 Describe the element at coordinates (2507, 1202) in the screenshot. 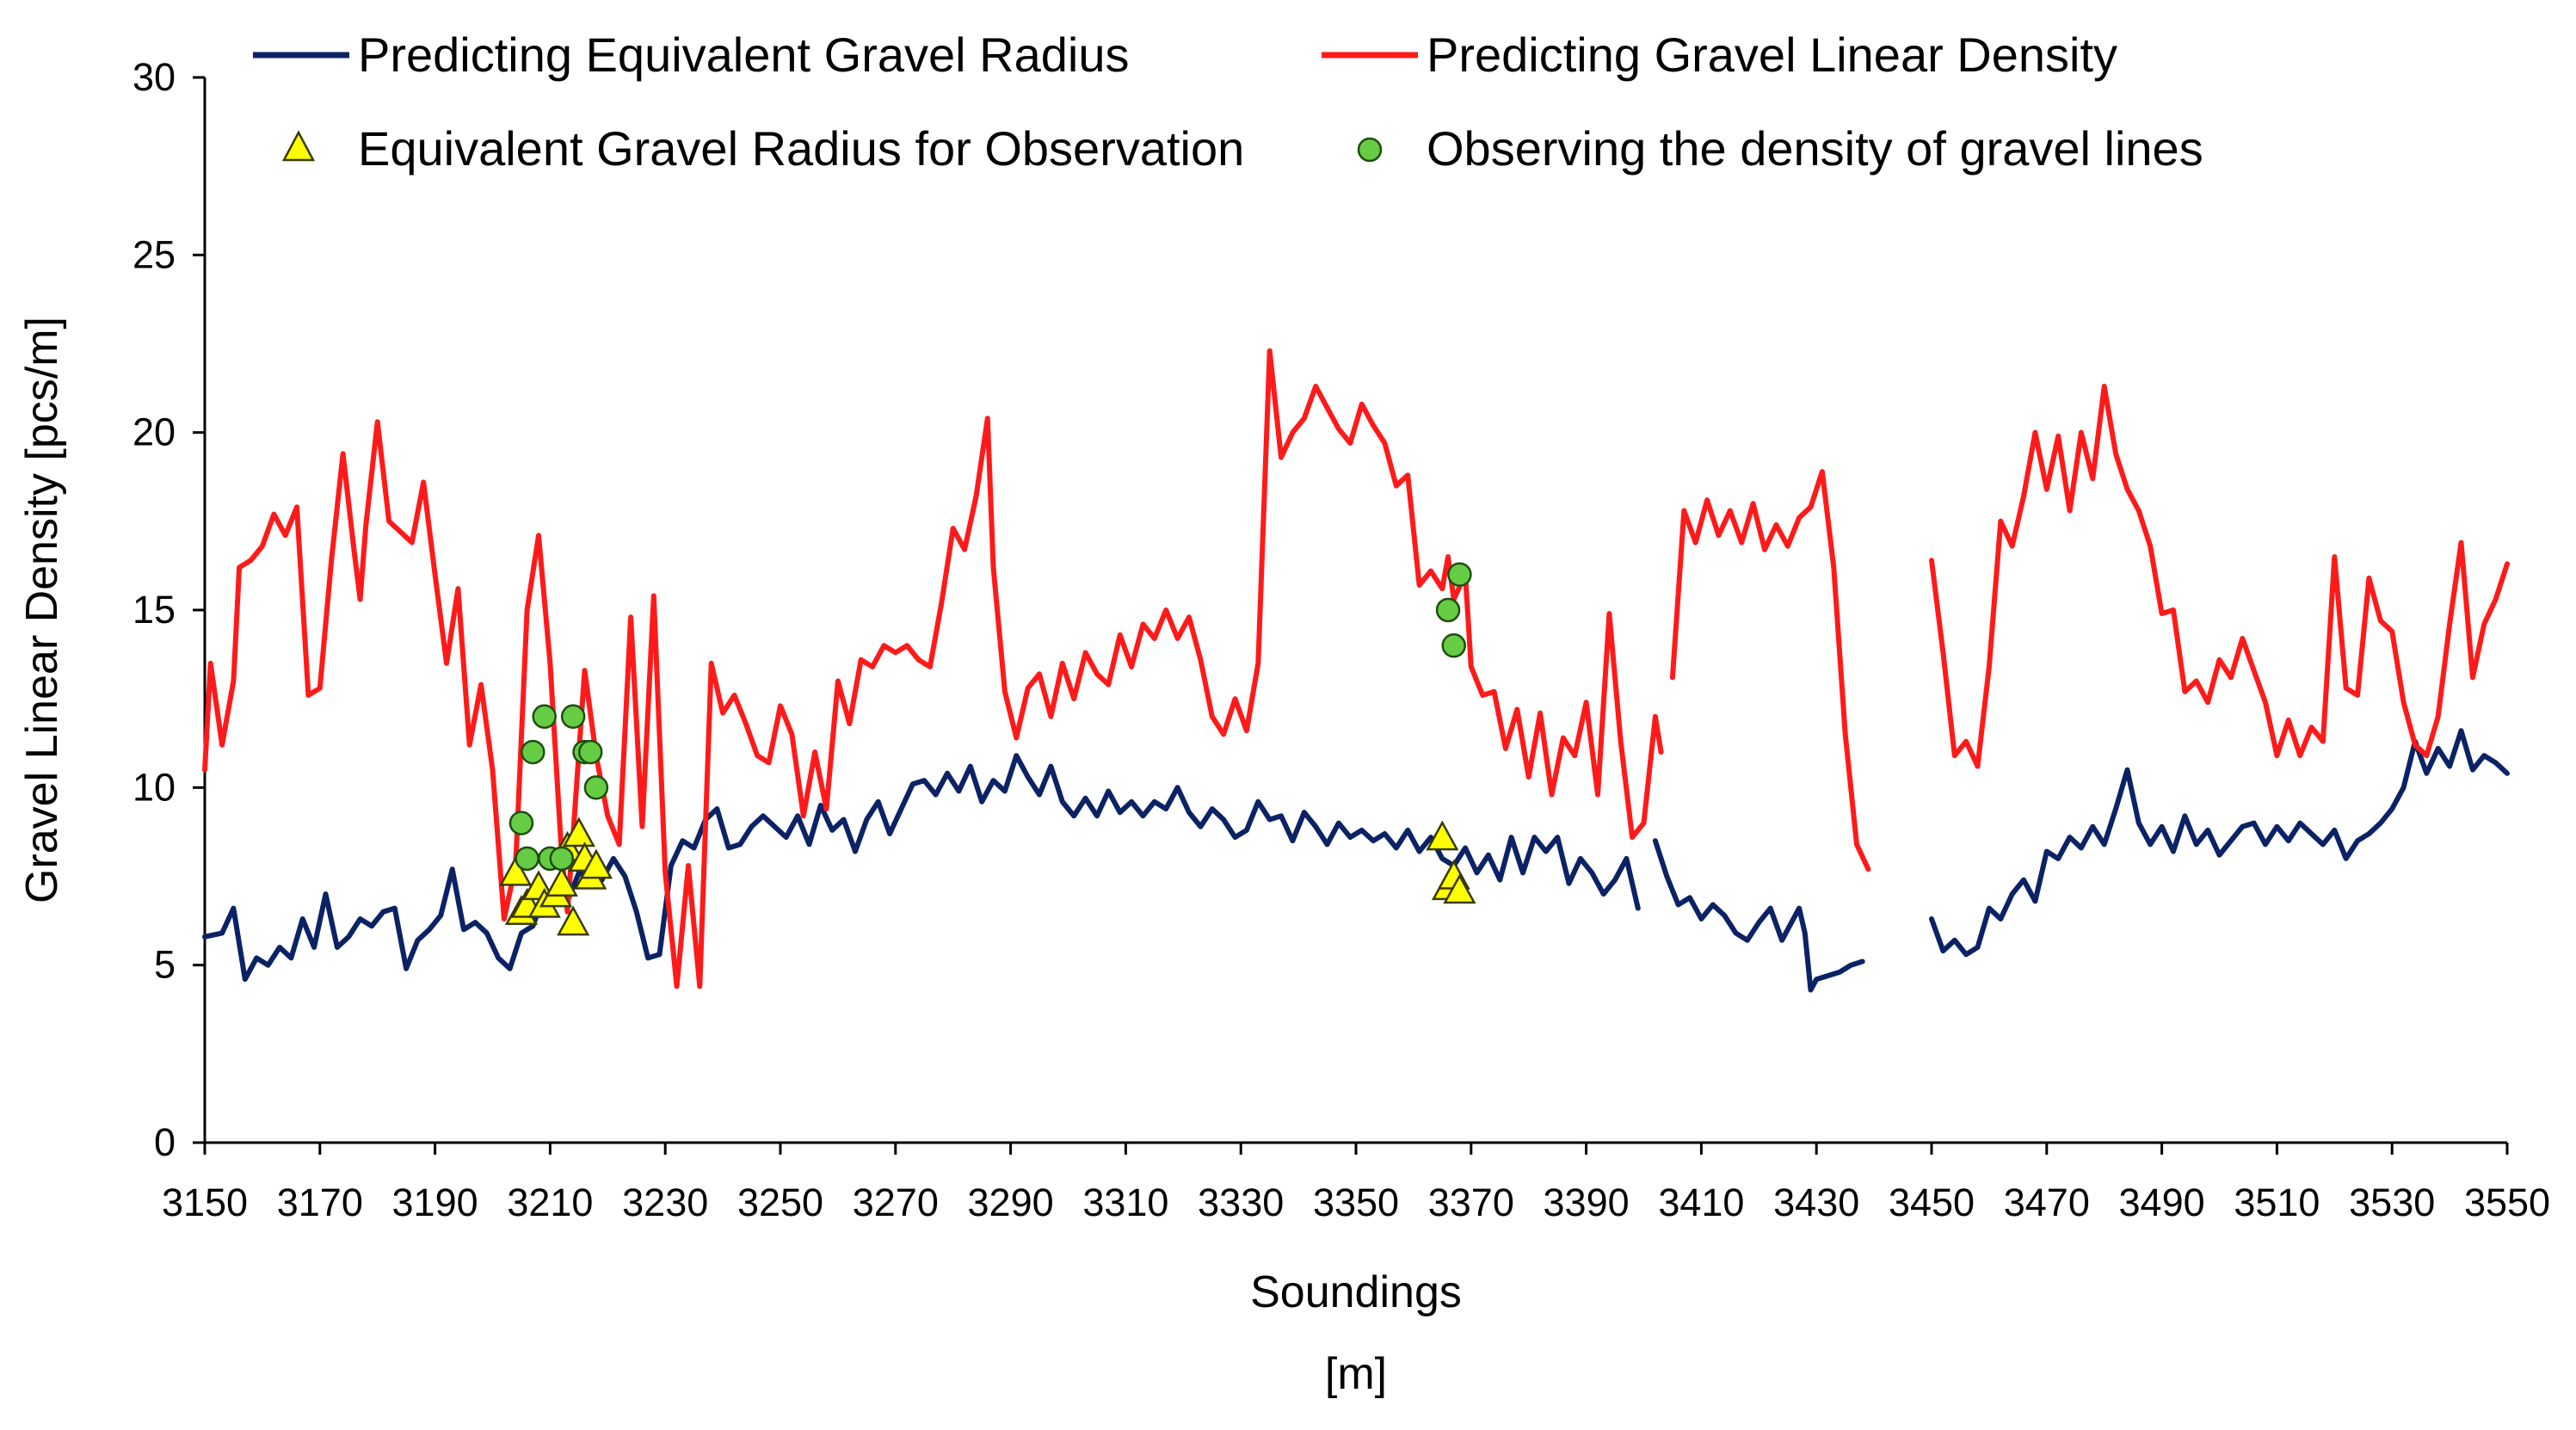

I see `x-tick-label: 3550` at that location.